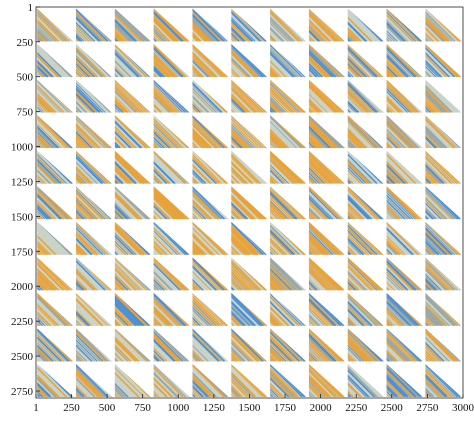 The image size is (474, 426). Describe the element at coordinates (22, 148) in the screenshot. I see `y-tick-label: 1000` at that location.